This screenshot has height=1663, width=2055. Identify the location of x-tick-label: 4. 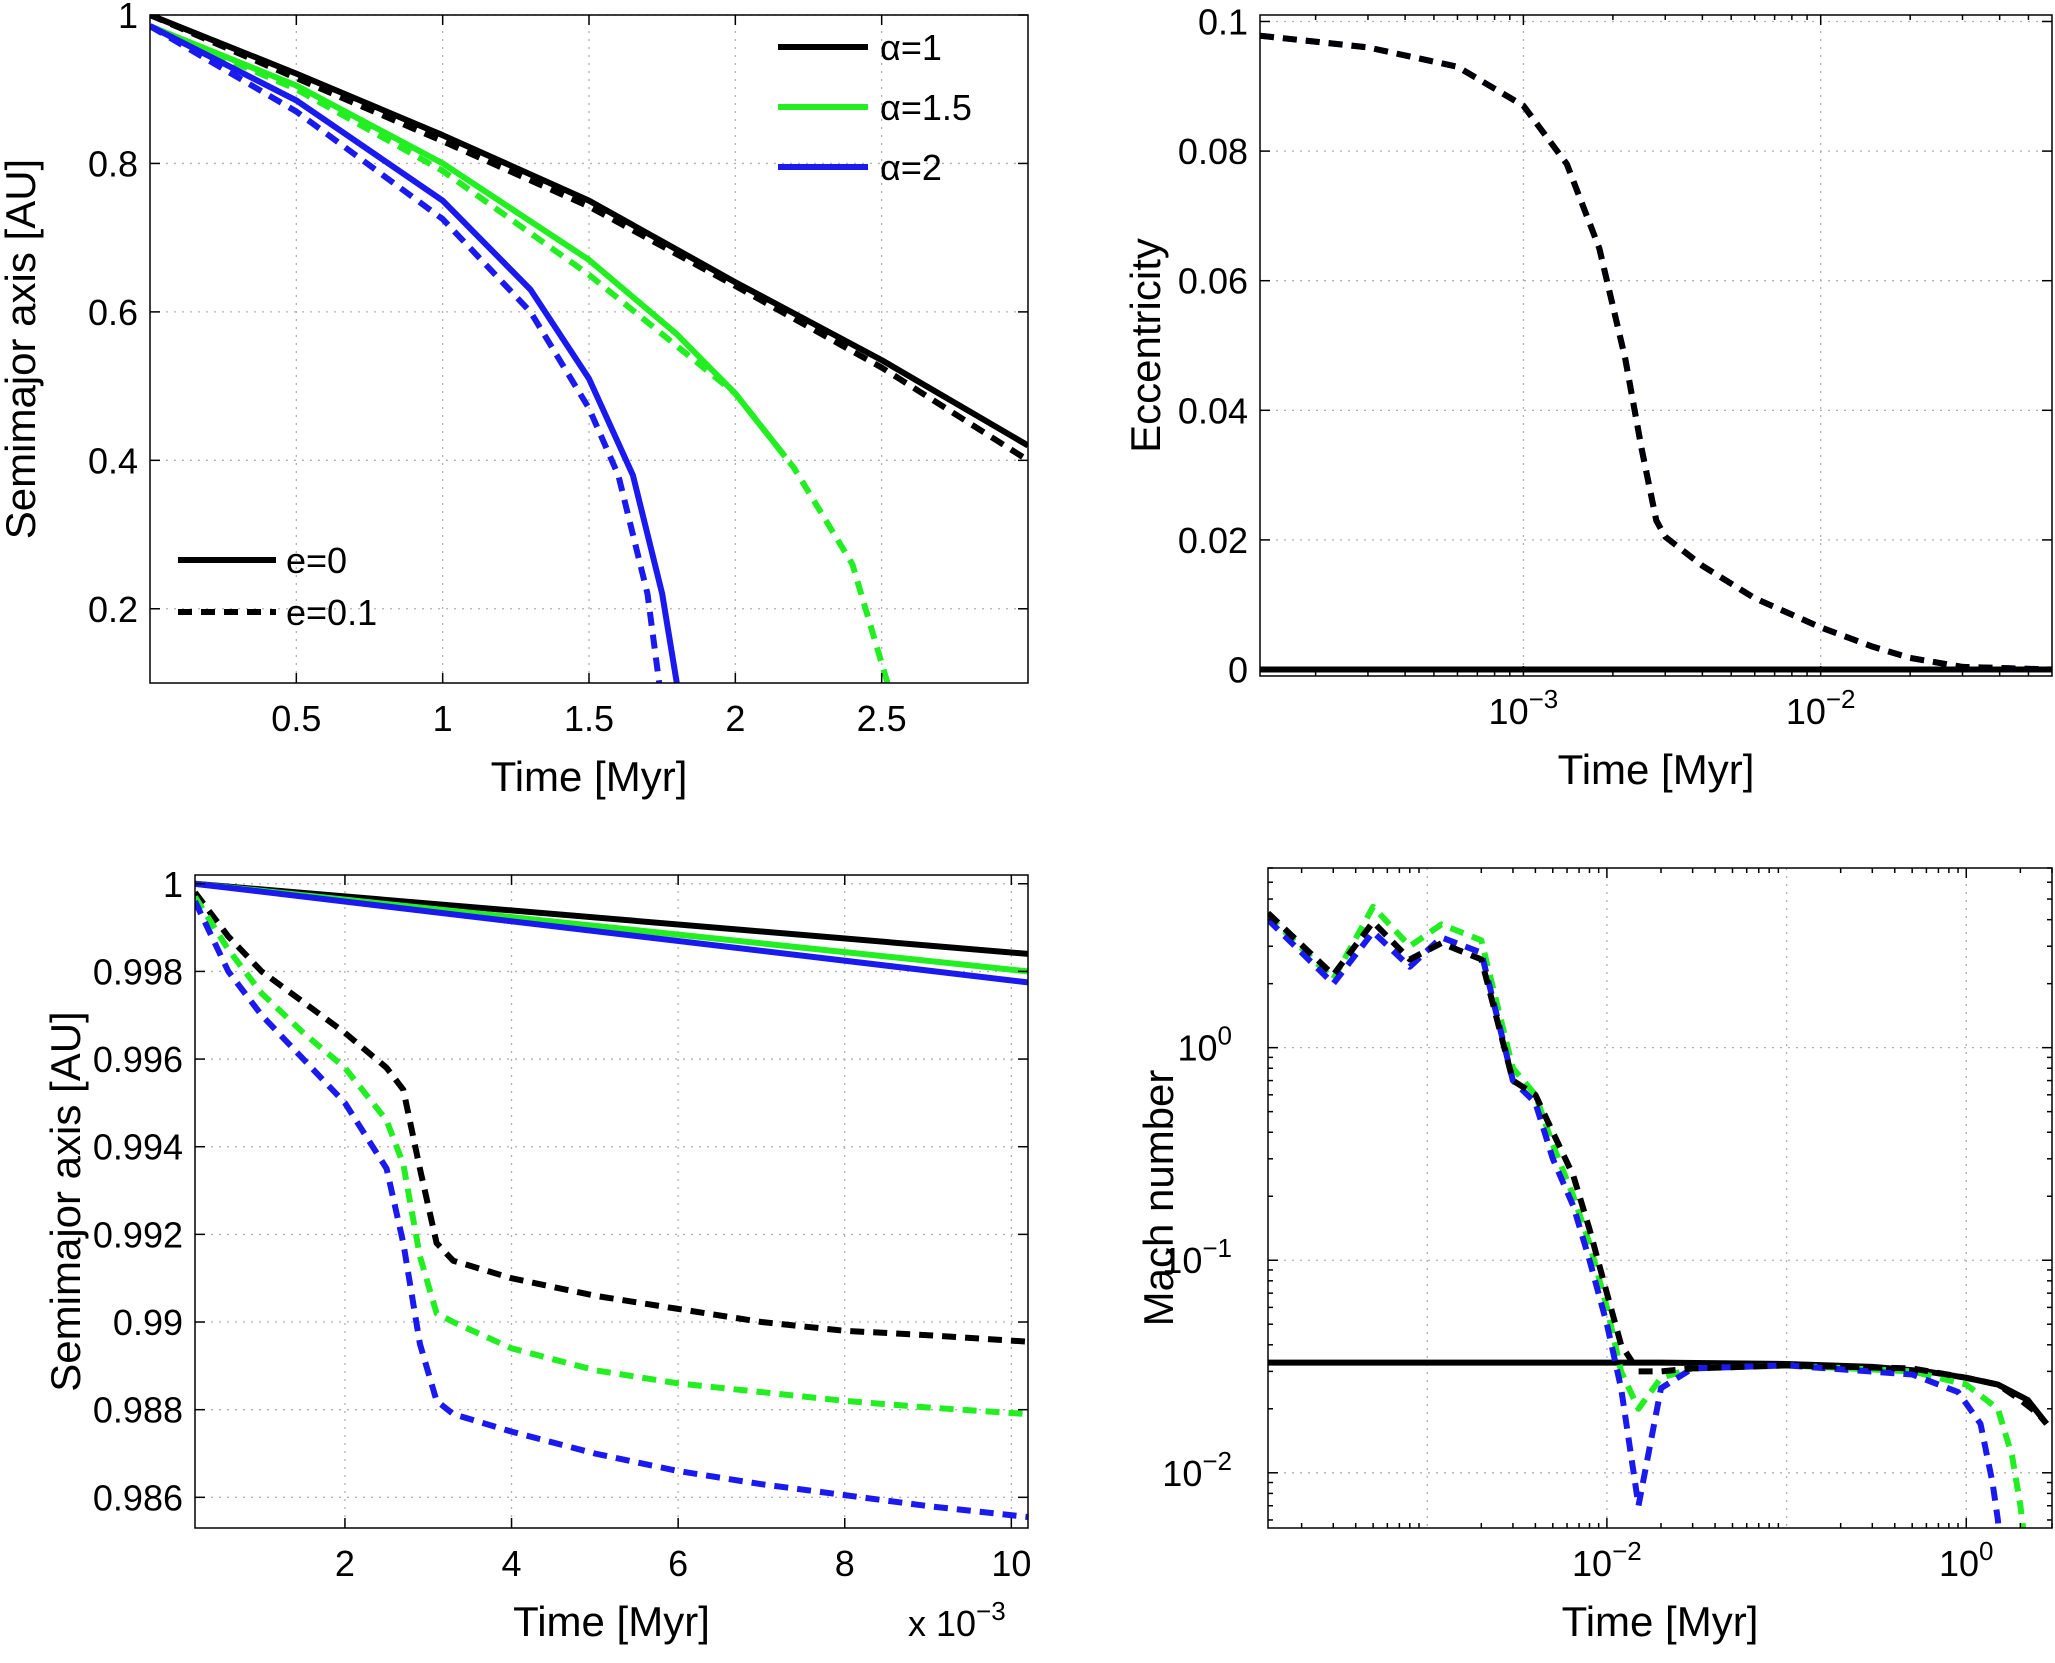
(512, 1563).